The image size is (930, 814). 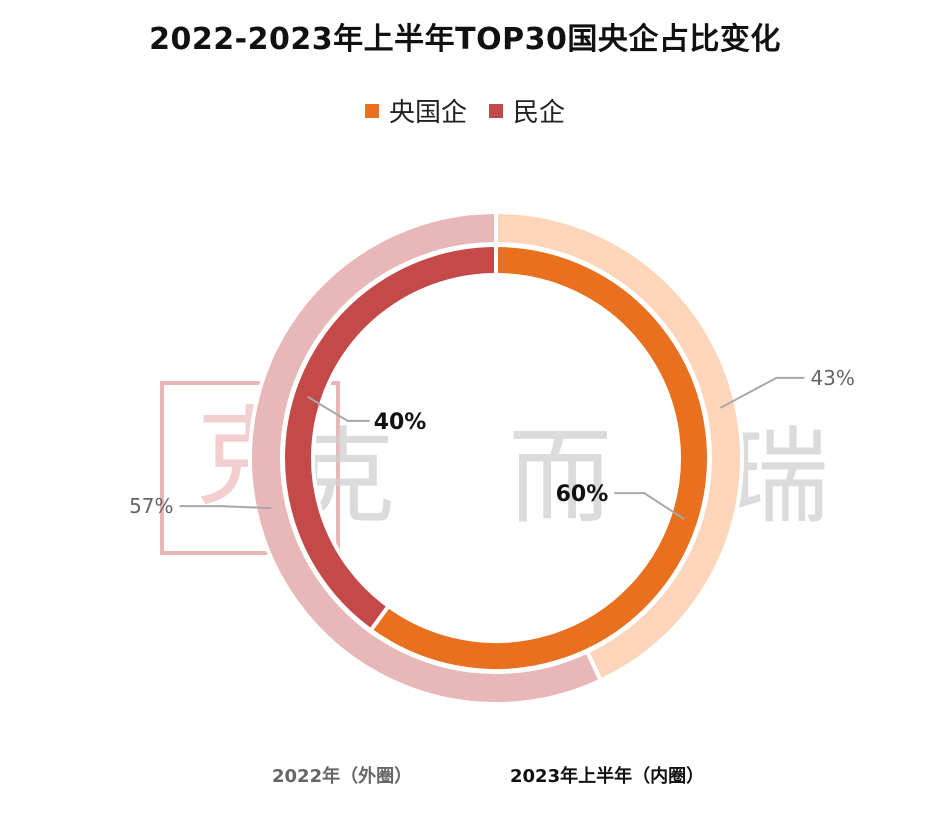 I want to click on legend-item-soe: 央国企, so click(x=415, y=110).